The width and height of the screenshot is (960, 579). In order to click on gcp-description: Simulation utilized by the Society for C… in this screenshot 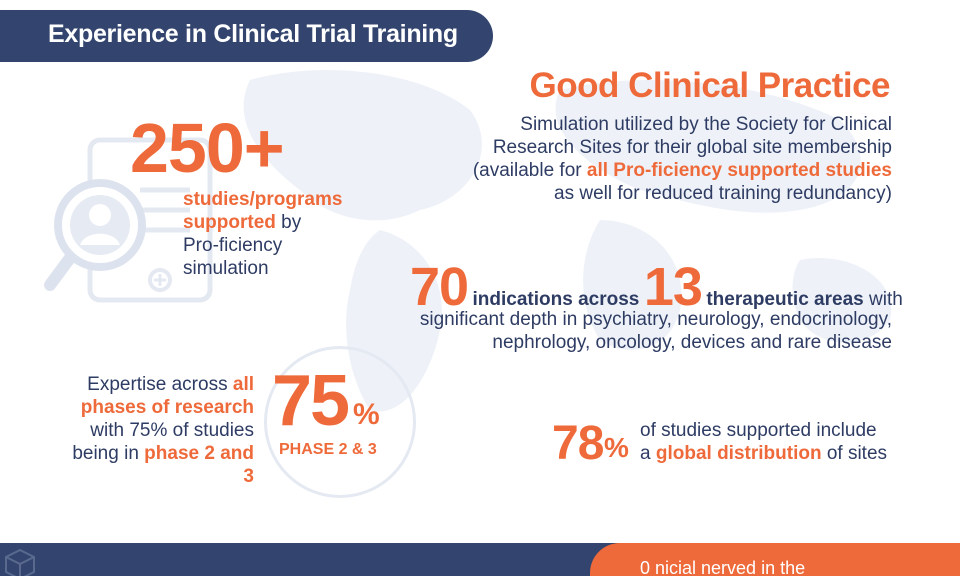, I will do `click(682, 159)`.